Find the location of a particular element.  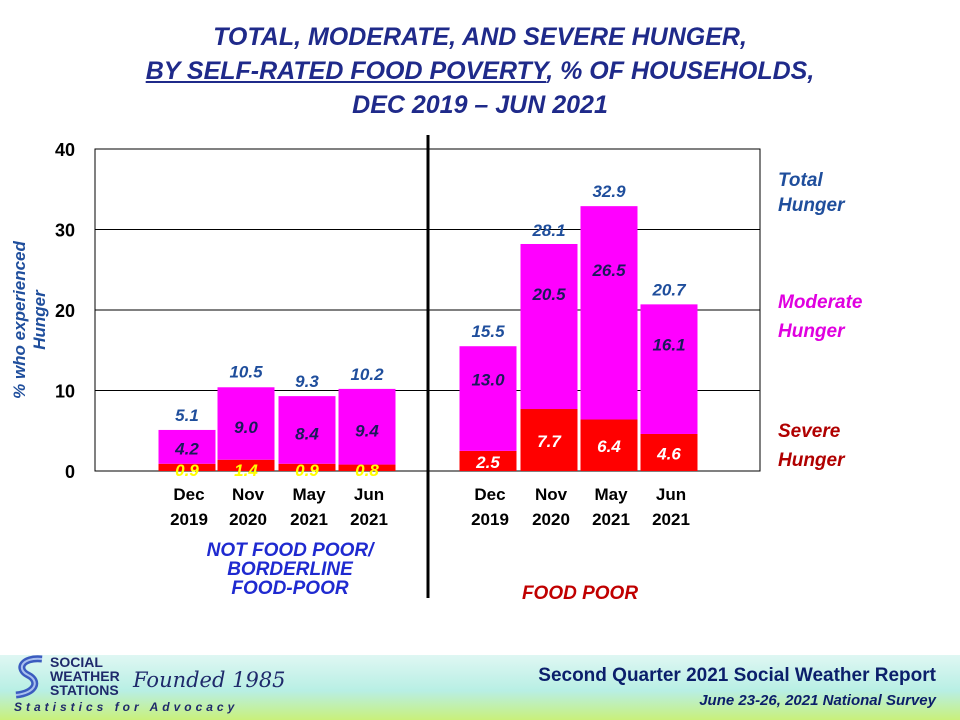

total-value-label: 10.5 is located at coordinates (246, 371).